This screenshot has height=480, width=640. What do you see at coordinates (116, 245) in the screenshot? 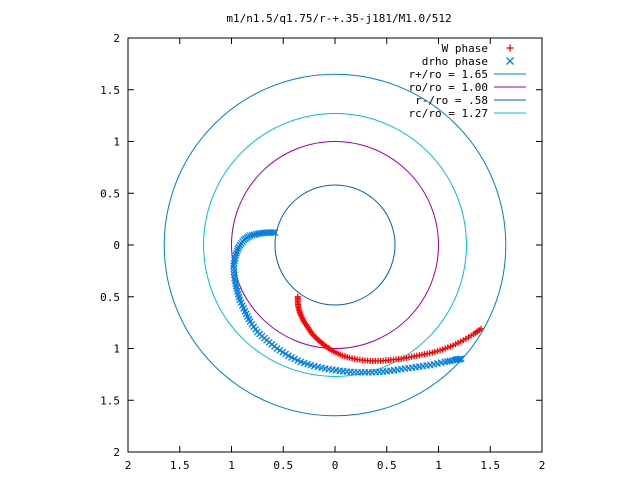
I see `y-tick-label: 0` at bounding box center [116, 245].